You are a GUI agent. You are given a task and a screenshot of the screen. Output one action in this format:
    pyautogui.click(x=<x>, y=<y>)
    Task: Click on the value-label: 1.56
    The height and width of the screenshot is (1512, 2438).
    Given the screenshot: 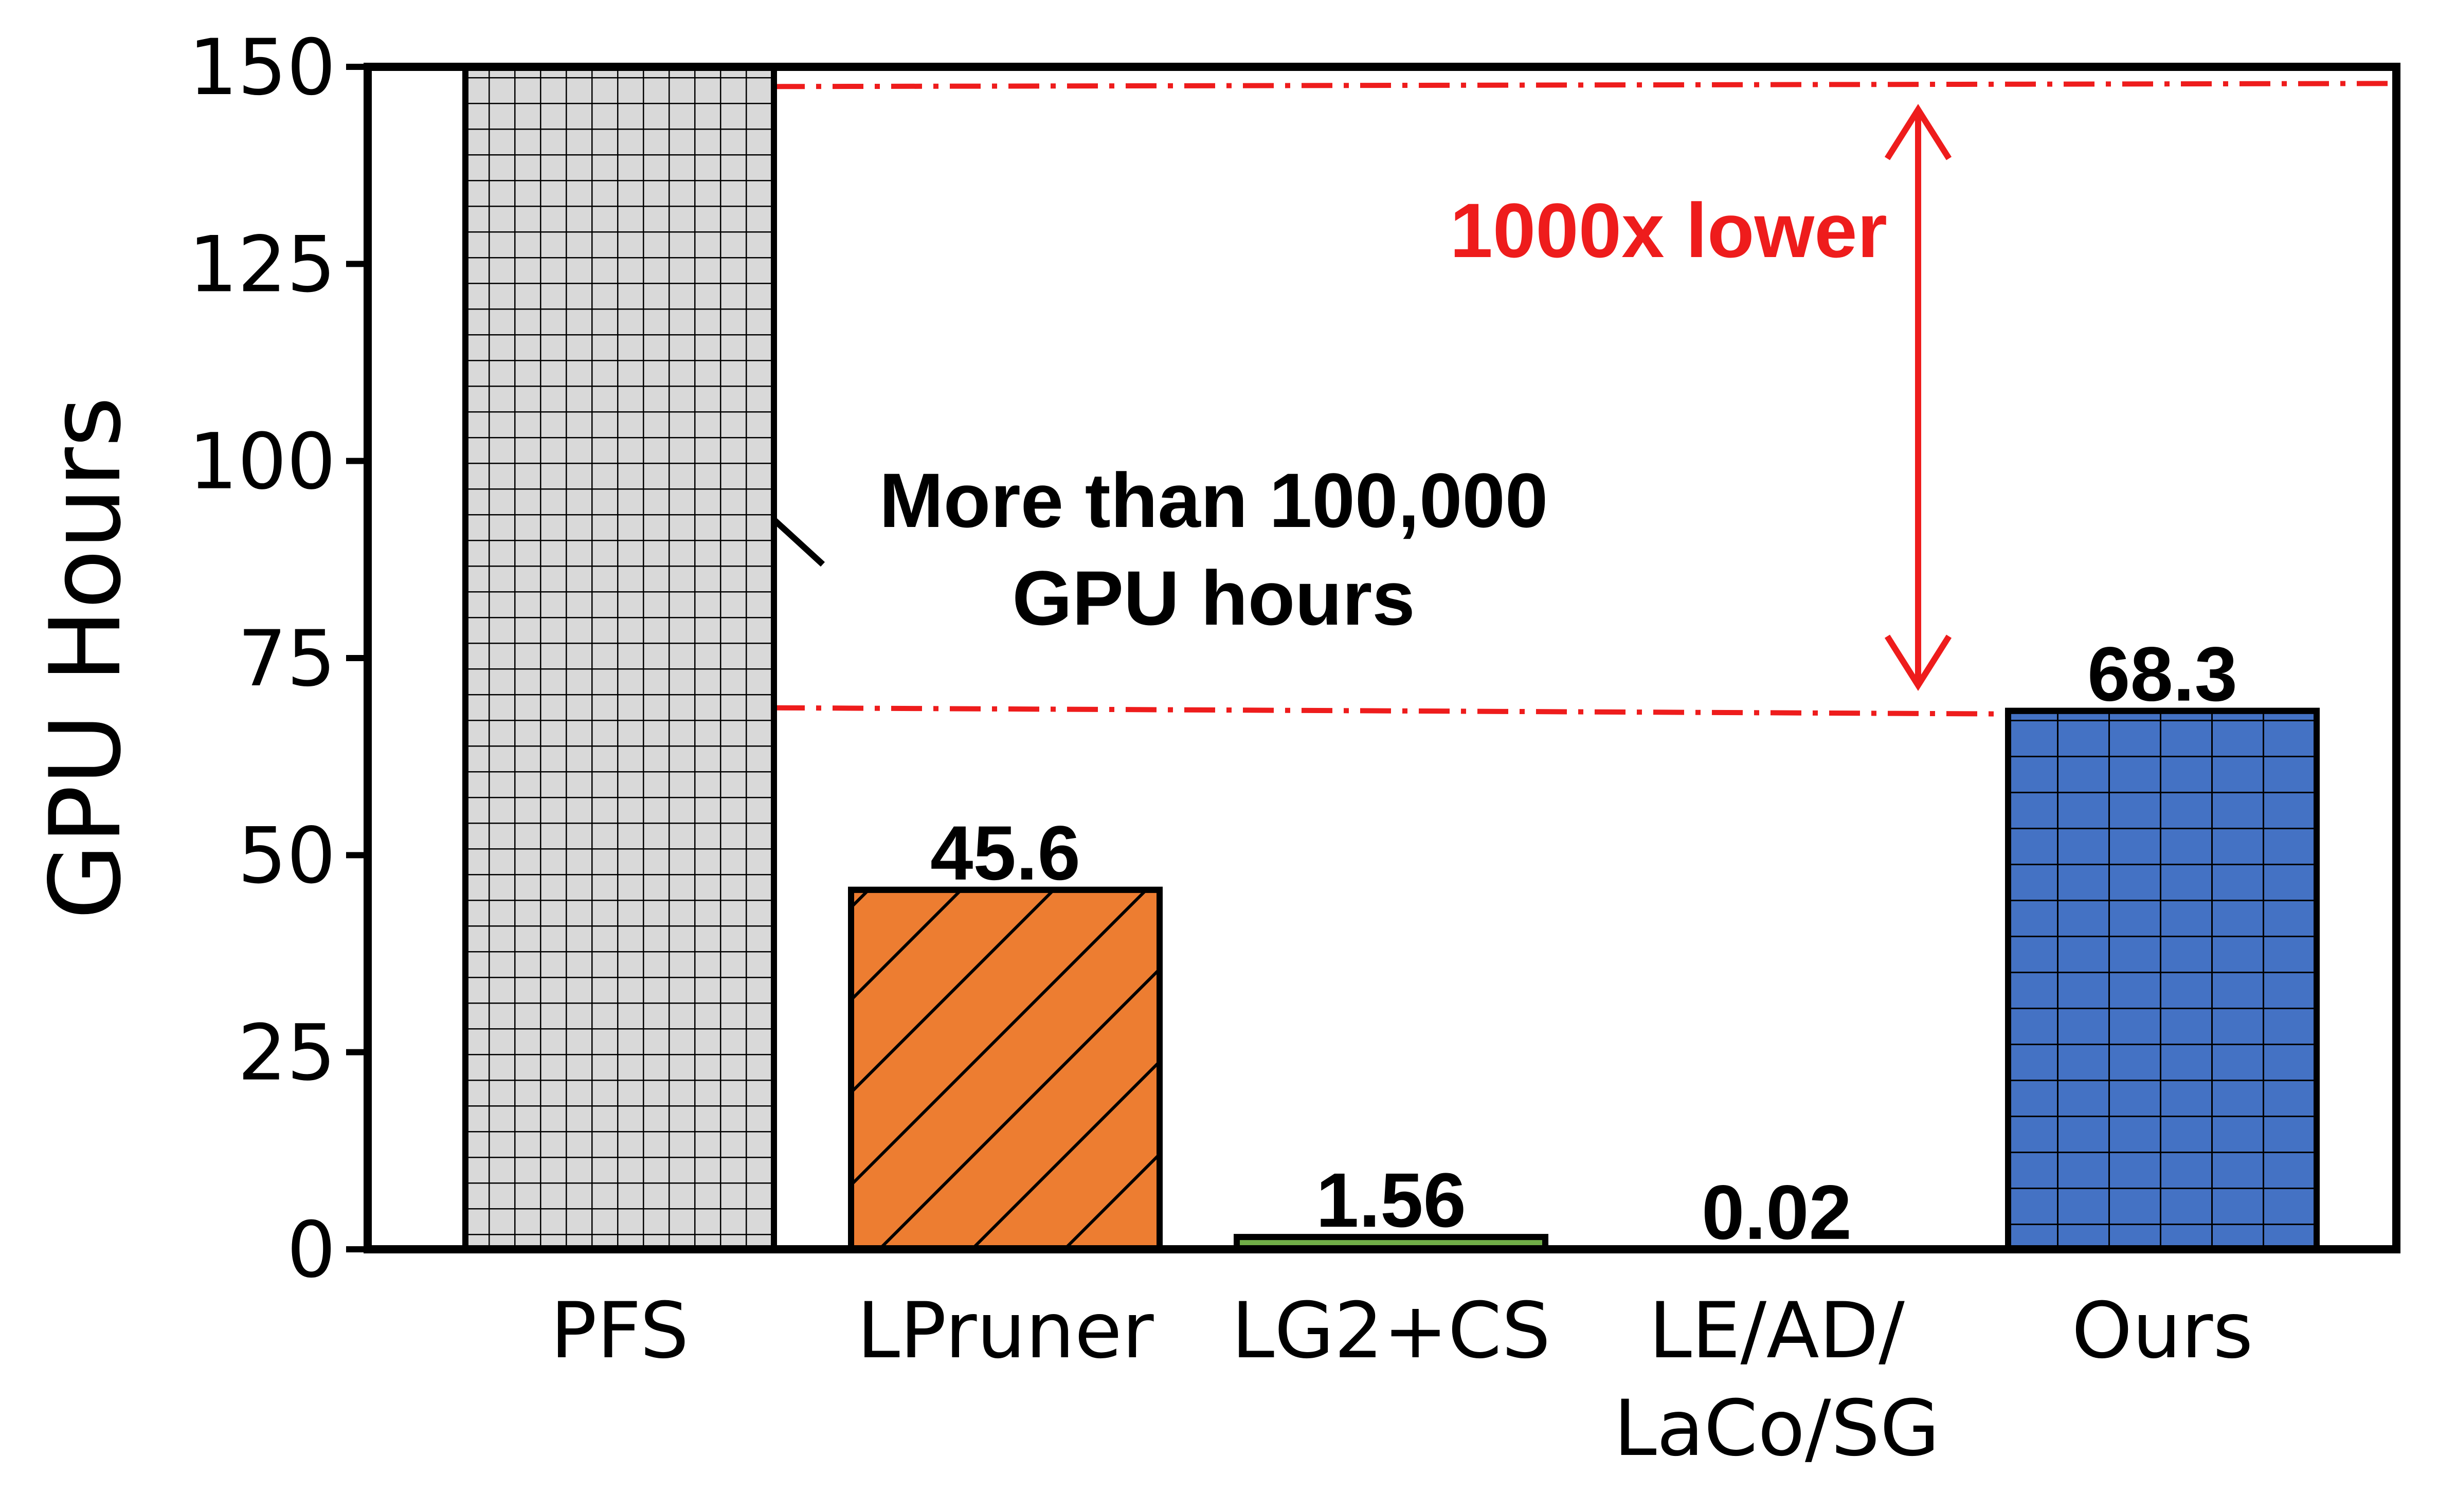 What is the action you would take?
    pyautogui.click(x=1391, y=1200)
    